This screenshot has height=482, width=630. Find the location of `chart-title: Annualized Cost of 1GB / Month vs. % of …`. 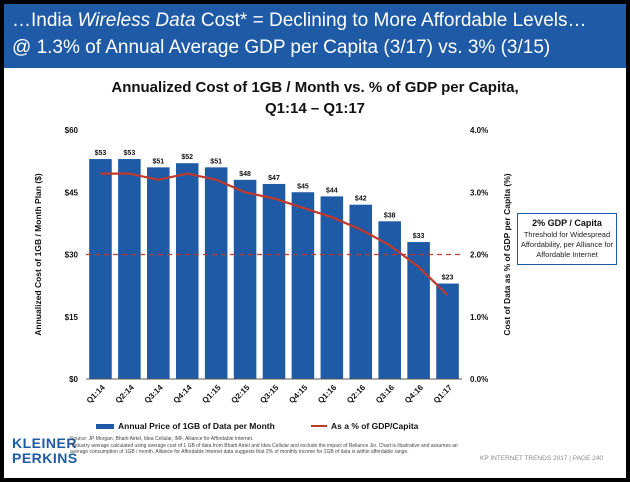

chart-title: Annualized Cost of 1GB / Month vs. % of … is located at coordinates (315, 87).